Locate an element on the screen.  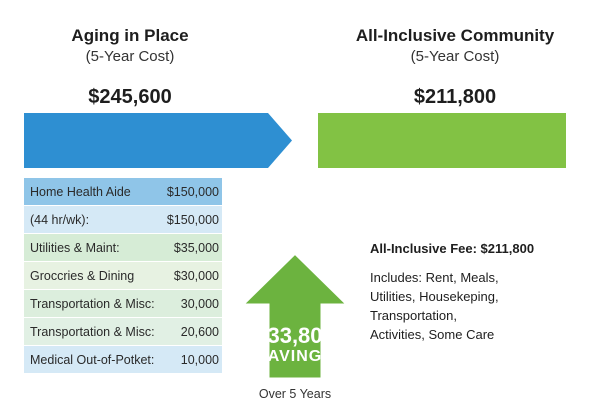
cost-row: Medical Out-of-Potket: 10,000 is located at coordinates (123, 359).